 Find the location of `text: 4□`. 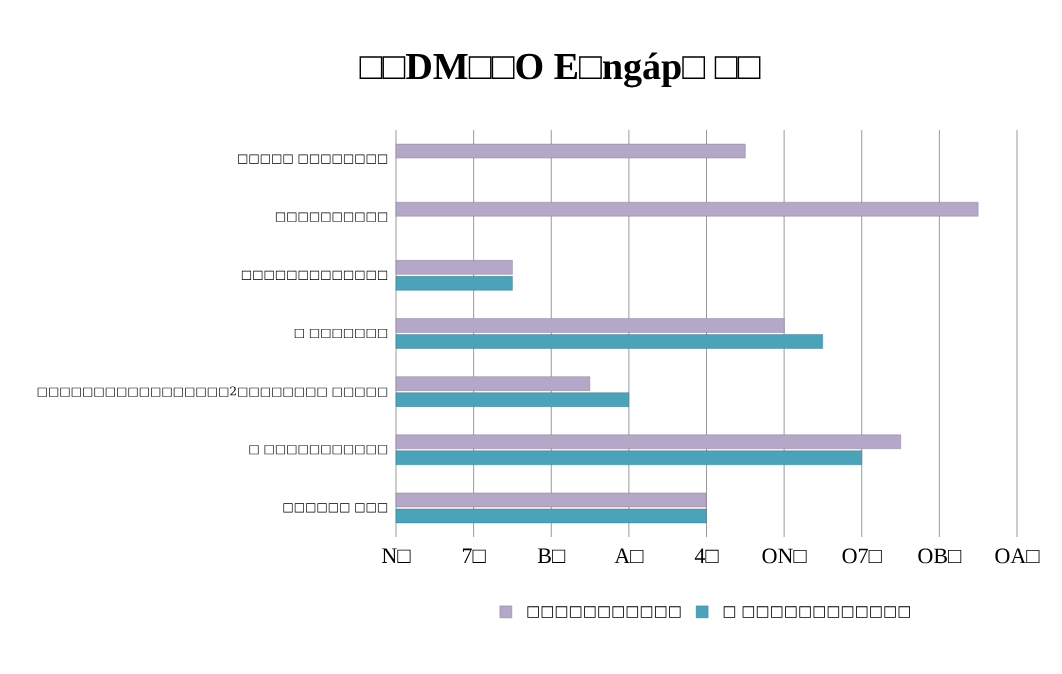

text: 4□ is located at coordinates (706, 556).